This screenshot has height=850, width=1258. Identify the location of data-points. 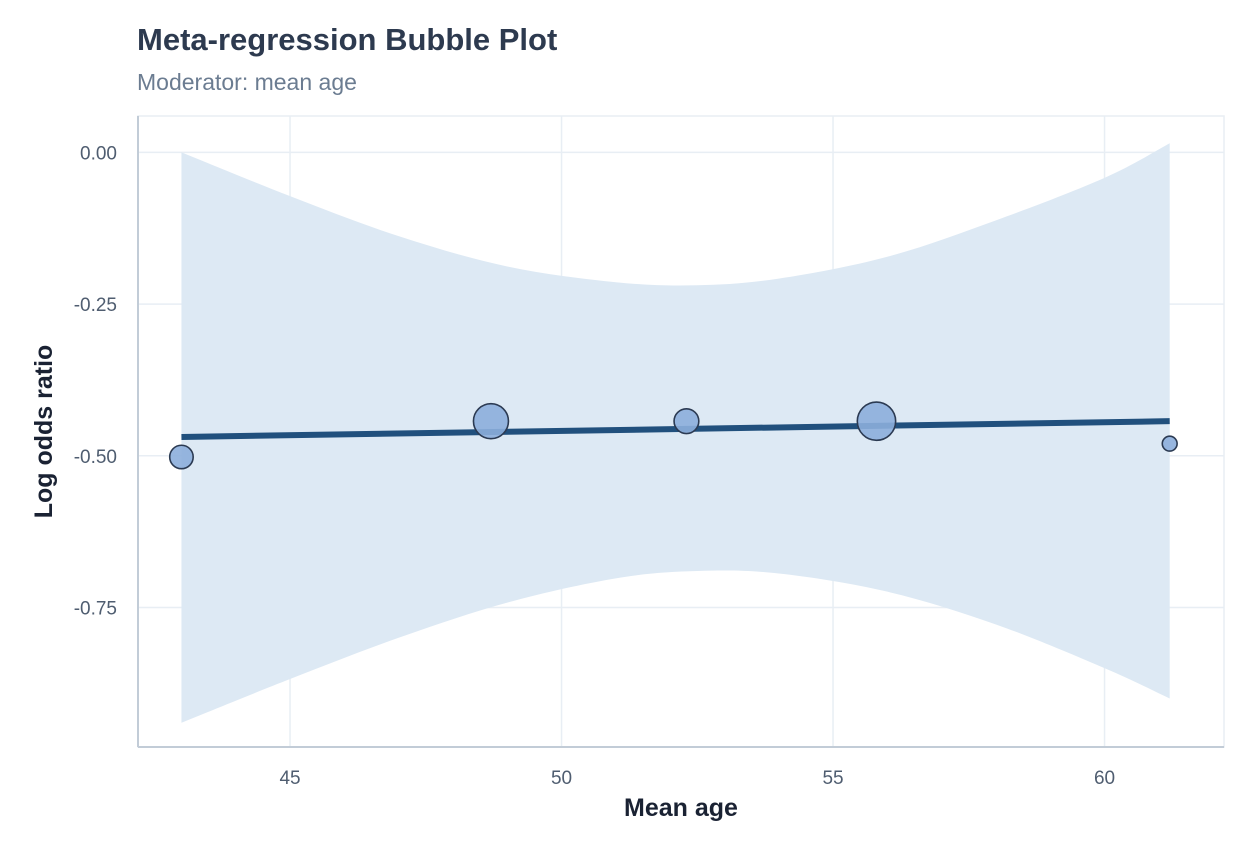
(673, 435).